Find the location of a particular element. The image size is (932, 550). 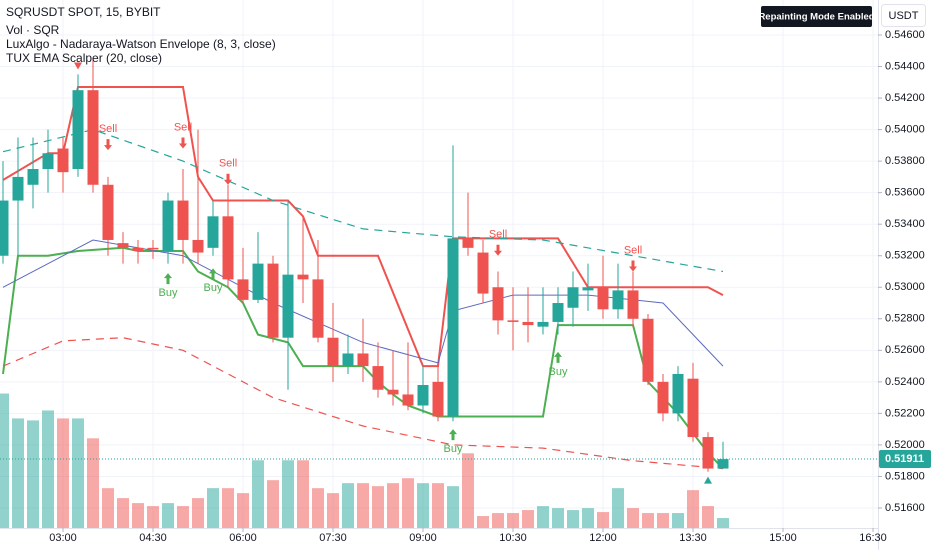

y-tick-label: 0.52200 is located at coordinates (905, 413).